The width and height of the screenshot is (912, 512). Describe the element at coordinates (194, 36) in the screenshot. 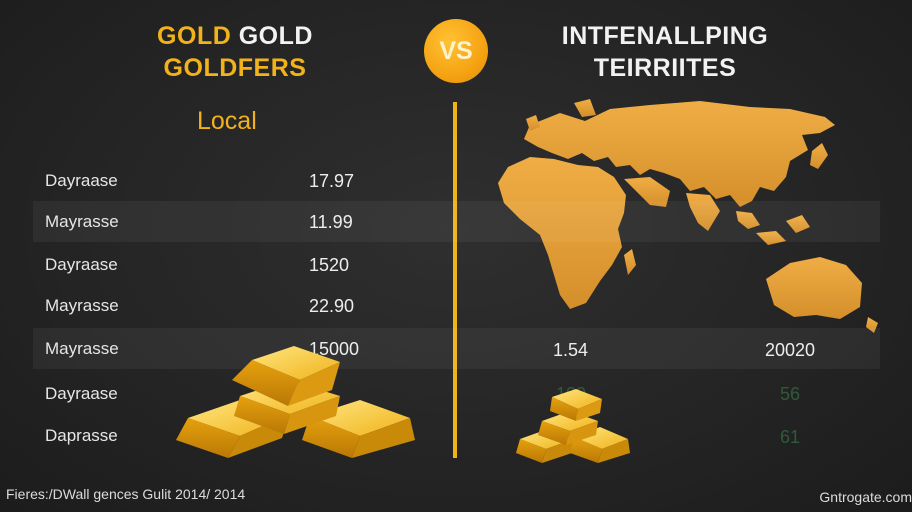

I see `left-title-word-1: GOLD` at that location.